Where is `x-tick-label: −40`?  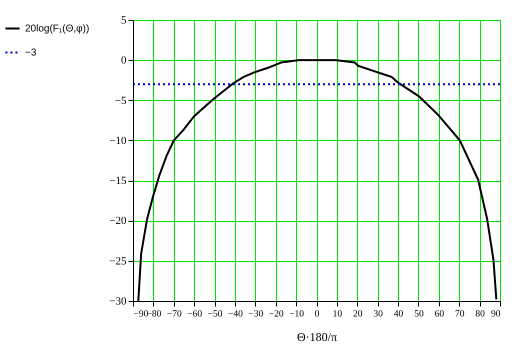 x-tick-label: −40 is located at coordinates (236, 315).